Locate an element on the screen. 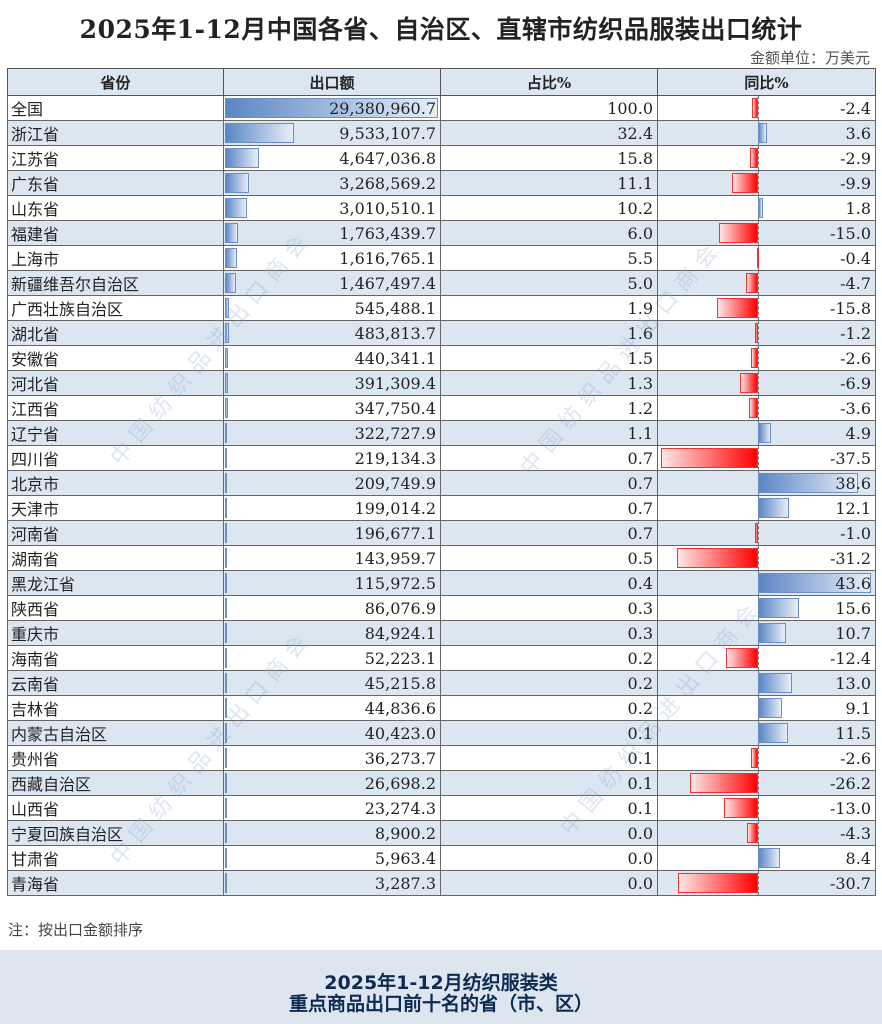 The width and height of the screenshot is (882, 1024). yoy-cell: -4.3 is located at coordinates (766, 833).